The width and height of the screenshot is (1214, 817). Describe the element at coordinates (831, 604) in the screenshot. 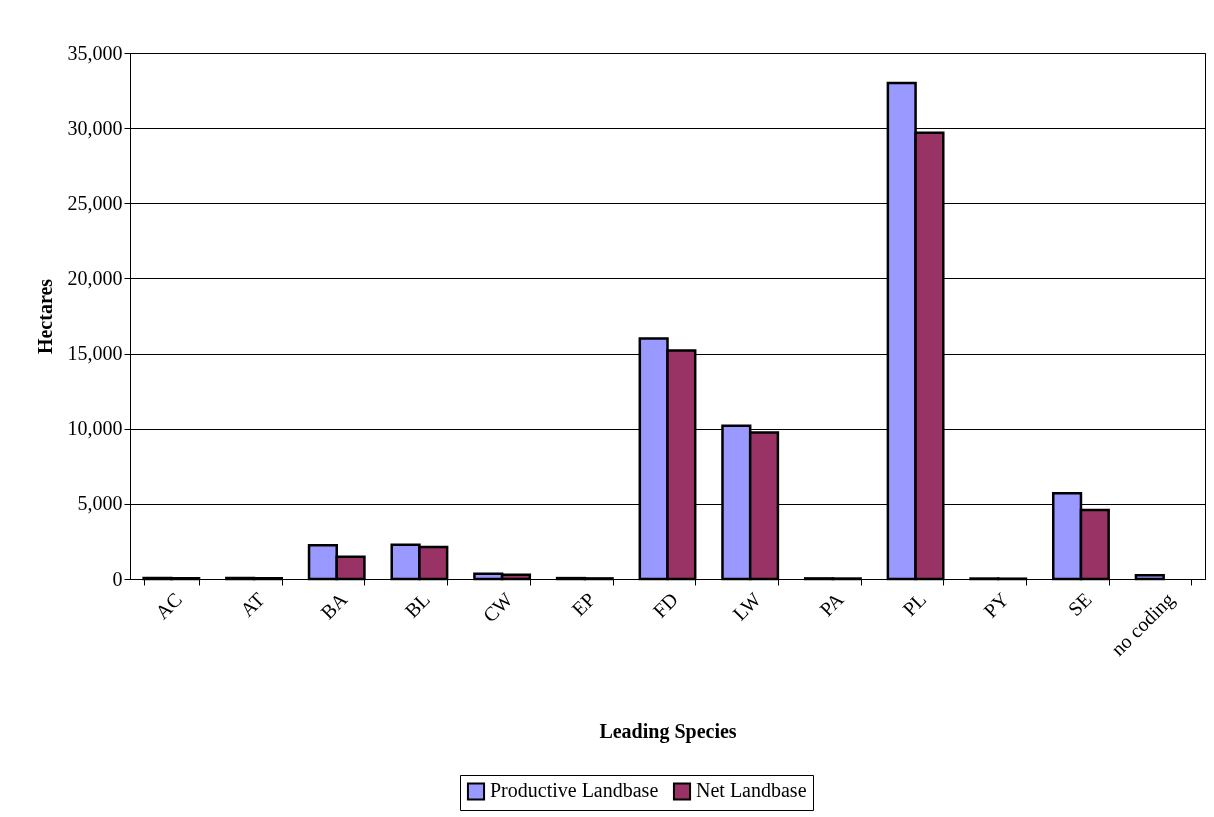

I see `x-tick-label: PA` at that location.